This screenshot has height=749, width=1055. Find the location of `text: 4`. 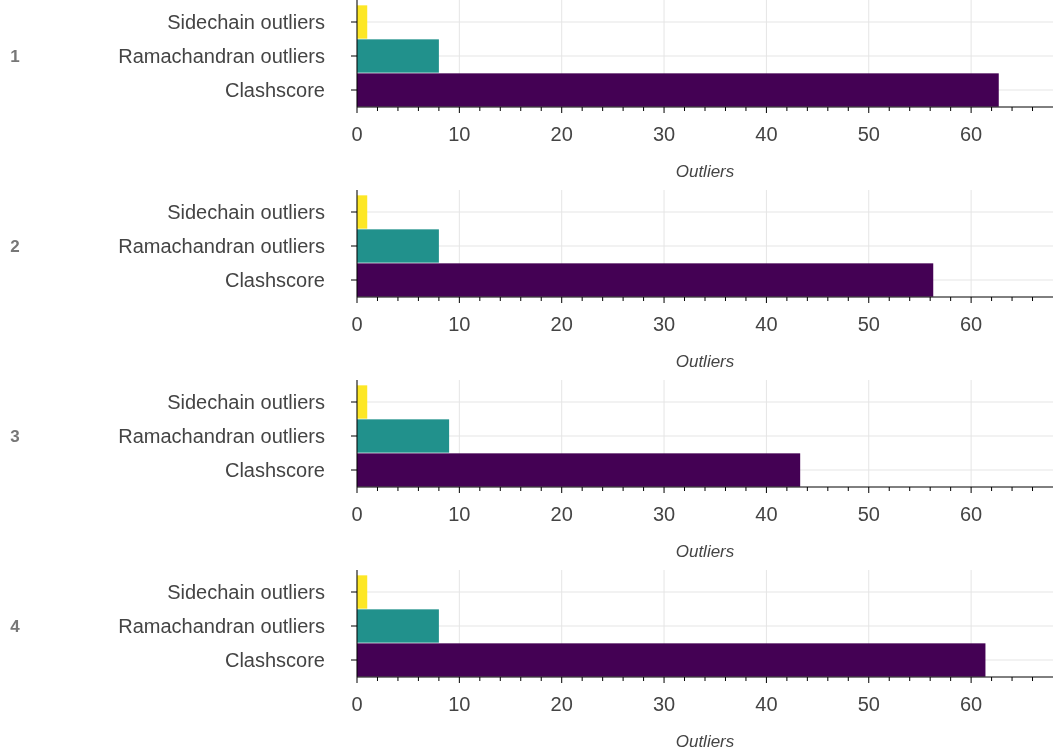

text: 4 is located at coordinates (15, 626).